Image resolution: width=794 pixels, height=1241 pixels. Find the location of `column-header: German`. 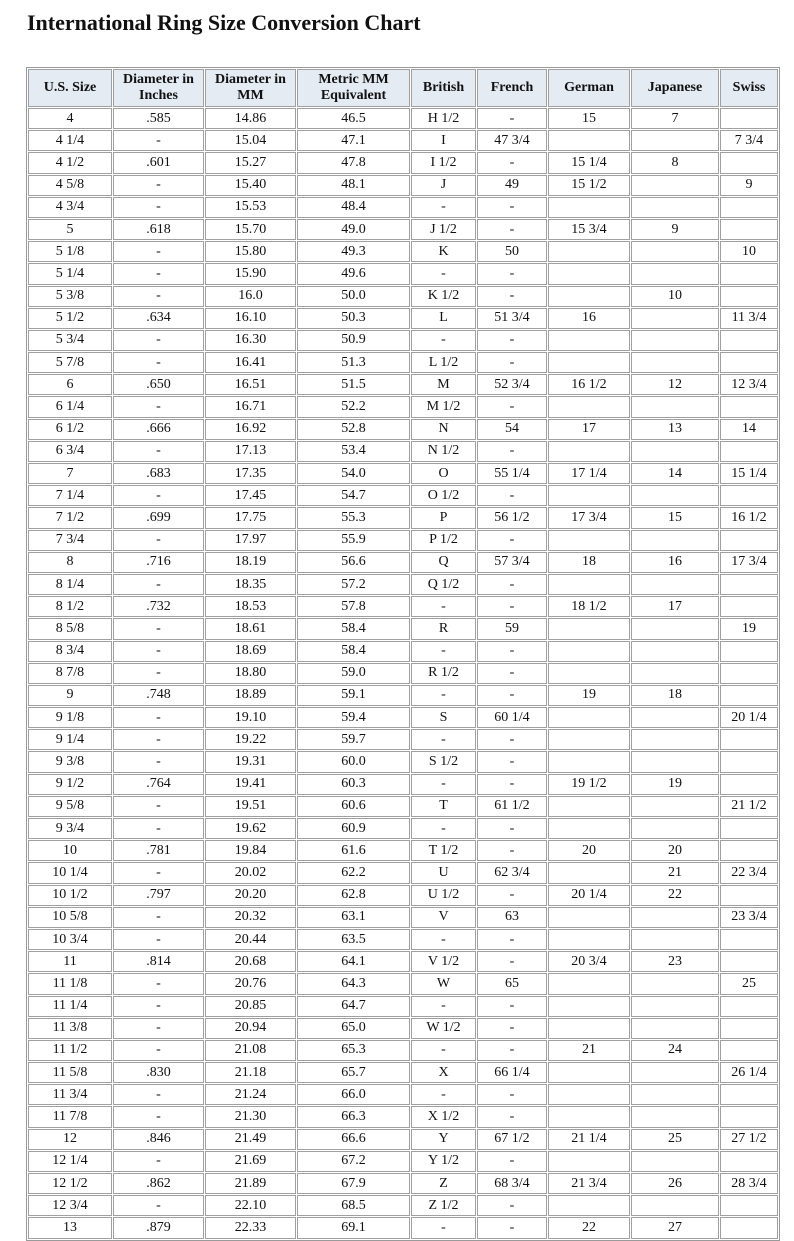

column-header: German is located at coordinates (589, 88).